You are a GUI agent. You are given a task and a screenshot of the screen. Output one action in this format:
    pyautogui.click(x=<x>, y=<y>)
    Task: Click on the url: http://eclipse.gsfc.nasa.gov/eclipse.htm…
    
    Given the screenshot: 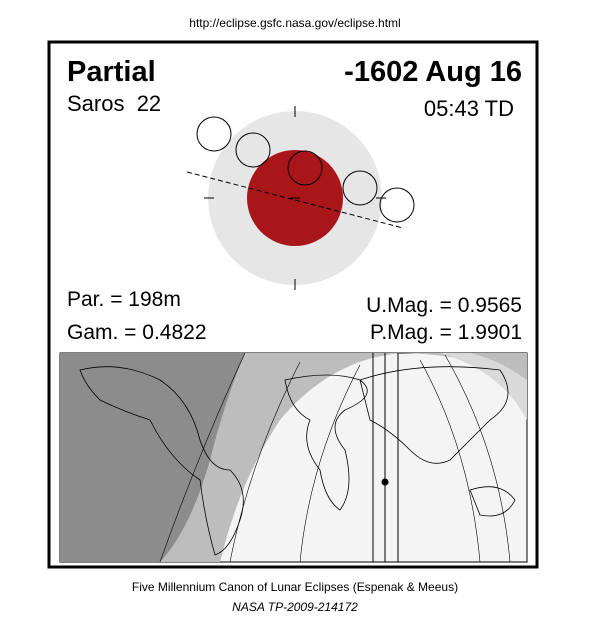 What is the action you would take?
    pyautogui.click(x=294, y=23)
    